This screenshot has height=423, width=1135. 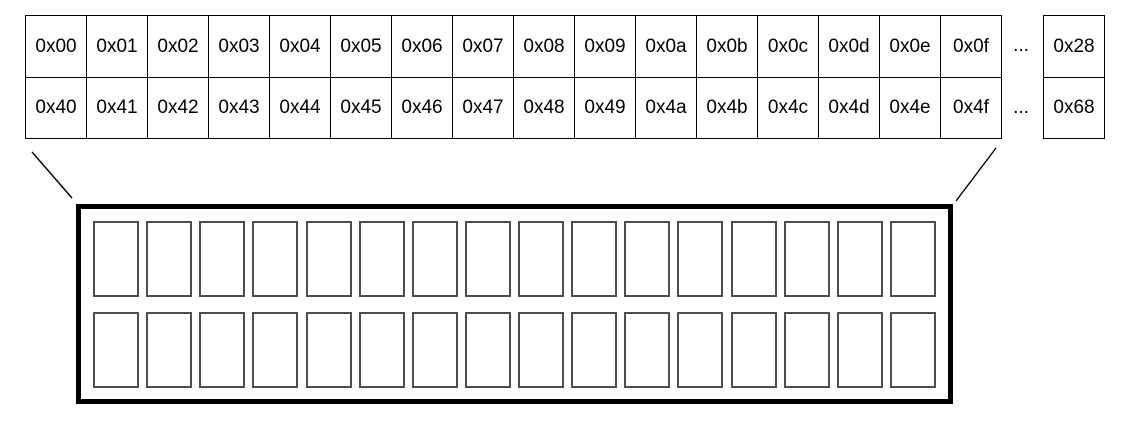 What do you see at coordinates (483, 108) in the screenshot?
I see `address-cell: 0x47` at bounding box center [483, 108].